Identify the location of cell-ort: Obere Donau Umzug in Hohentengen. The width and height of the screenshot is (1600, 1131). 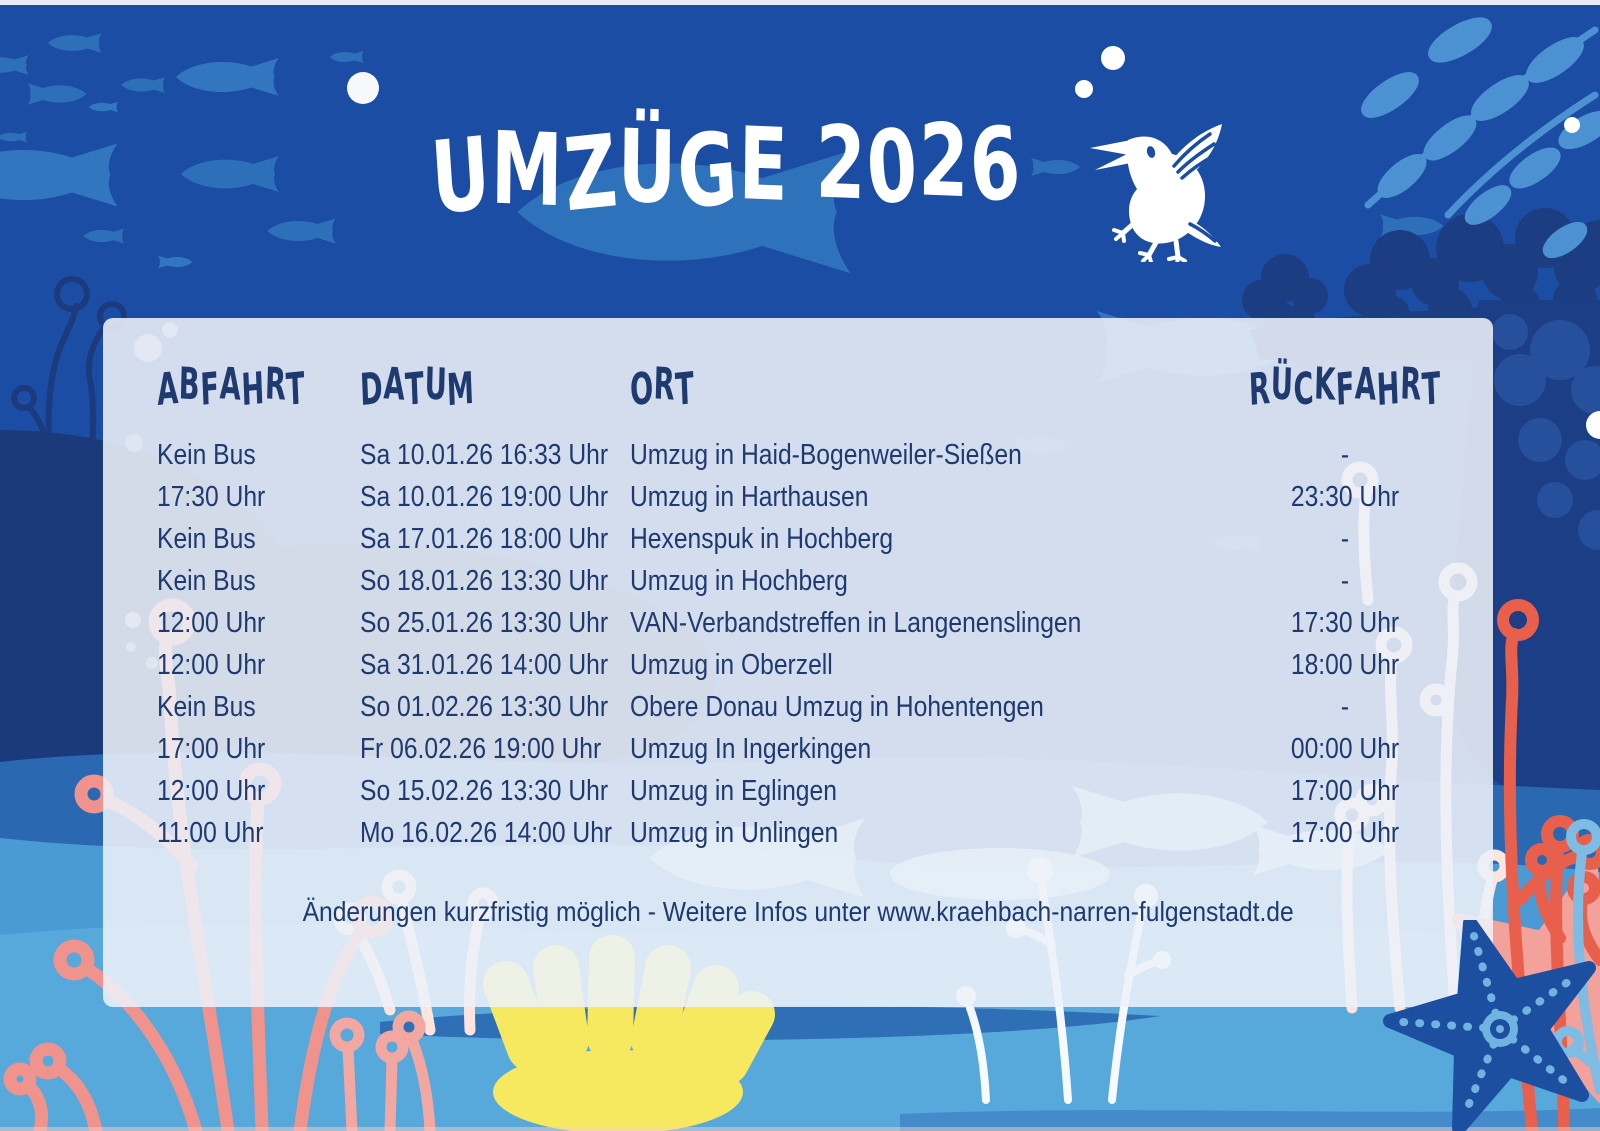
(837, 706).